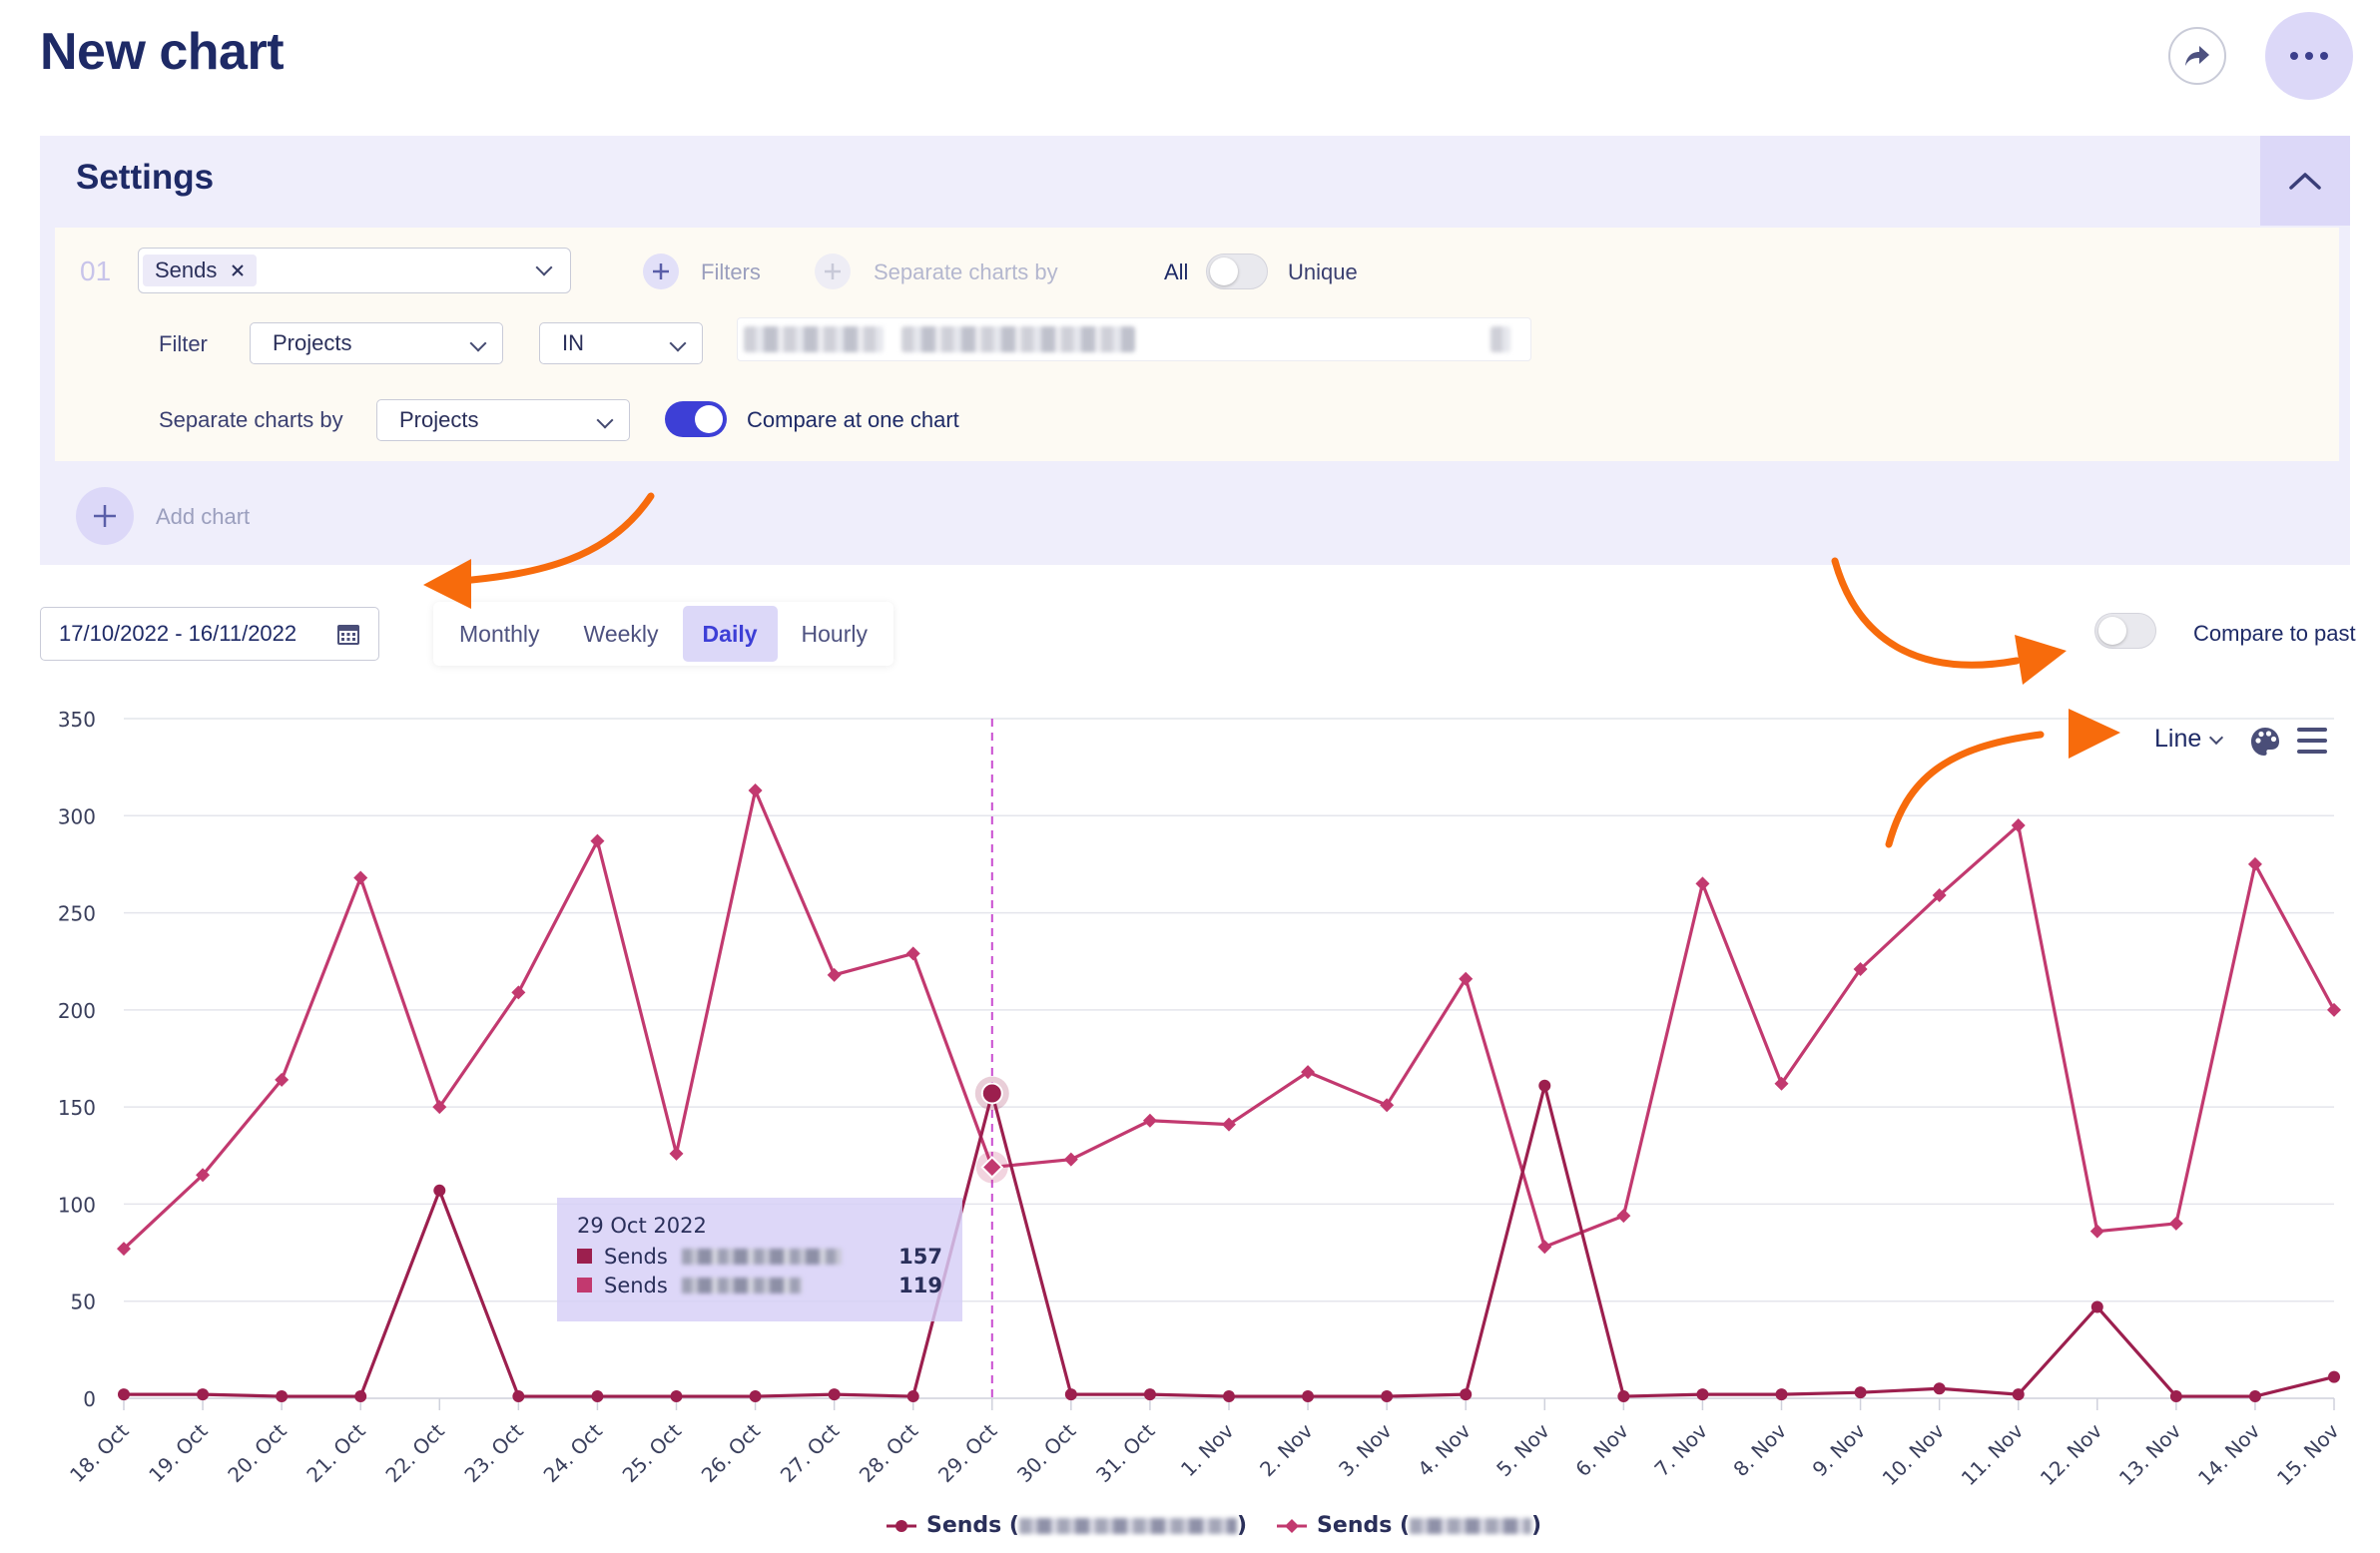 The height and width of the screenshot is (1553, 2380). What do you see at coordinates (966, 271) in the screenshot?
I see `separate-charts-label: Separate charts by` at bounding box center [966, 271].